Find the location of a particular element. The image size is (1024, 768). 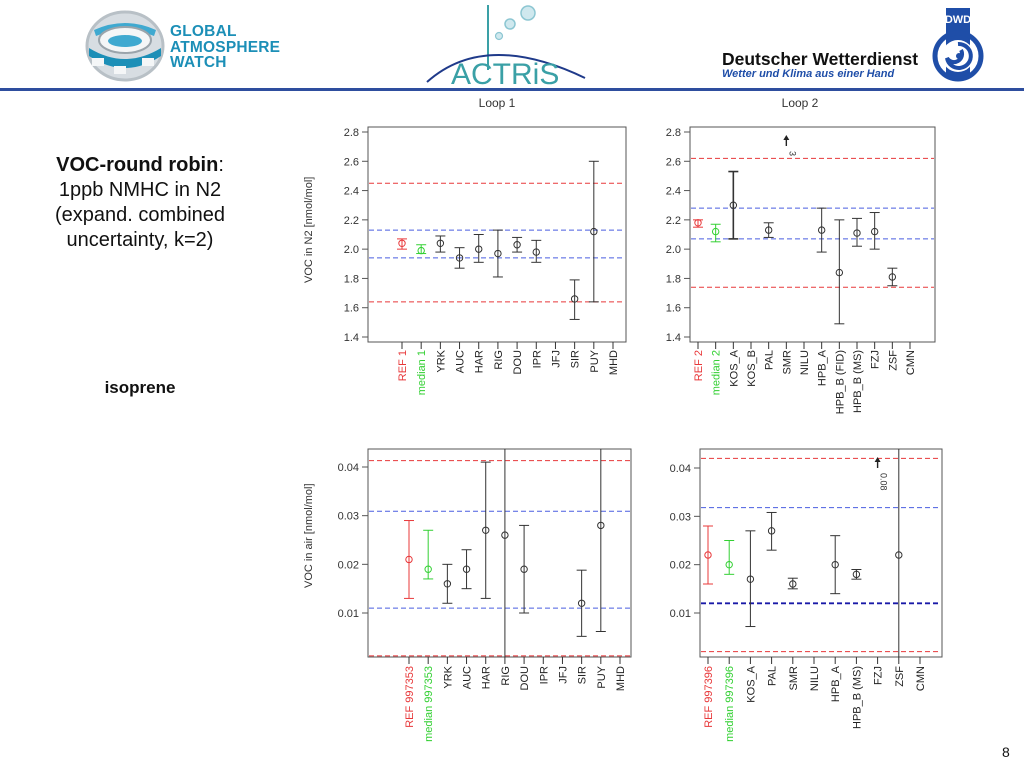

gaw-logo-text: GLOBAL ATMOSPHERE WATCH is located at coordinates (225, 47).